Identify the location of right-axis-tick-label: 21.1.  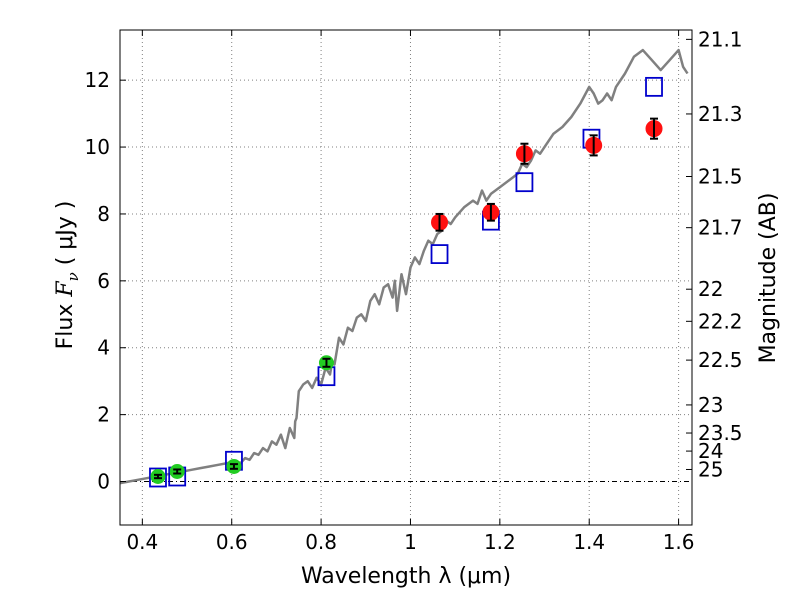
(720, 39).